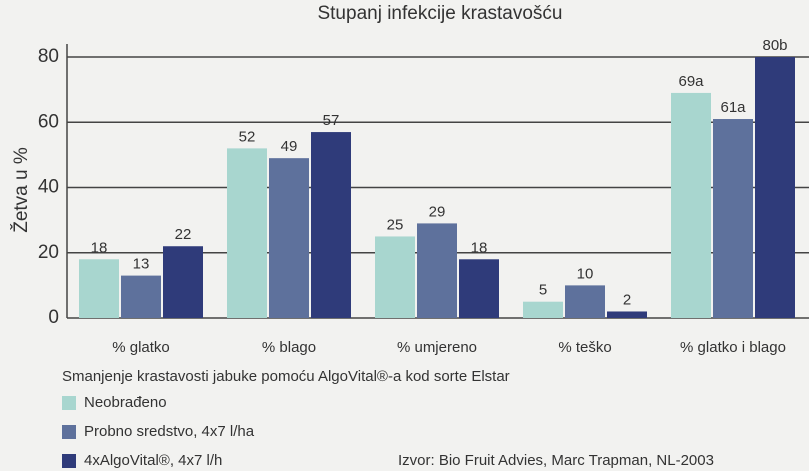 The width and height of the screenshot is (809, 471). I want to click on legend-label: Neobrađeno, so click(125, 402).